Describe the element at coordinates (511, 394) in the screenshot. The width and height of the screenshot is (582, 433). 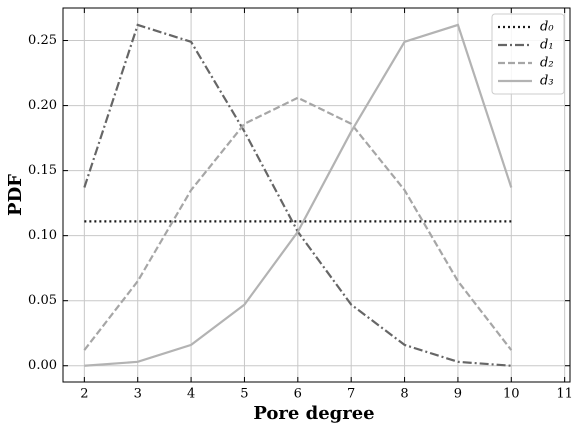
I see `x-tick-label: 10` at that location.